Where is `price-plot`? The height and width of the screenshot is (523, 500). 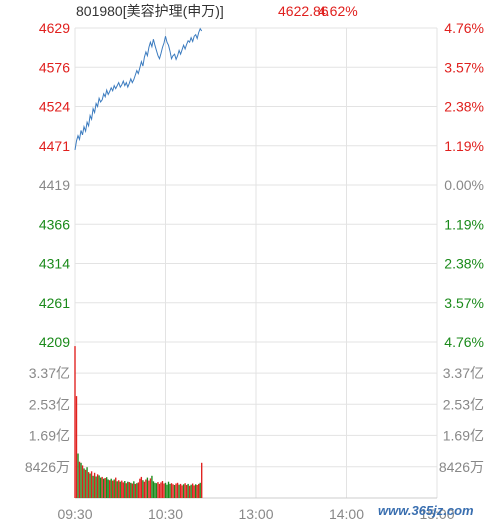
price-plot is located at coordinates (138, 88).